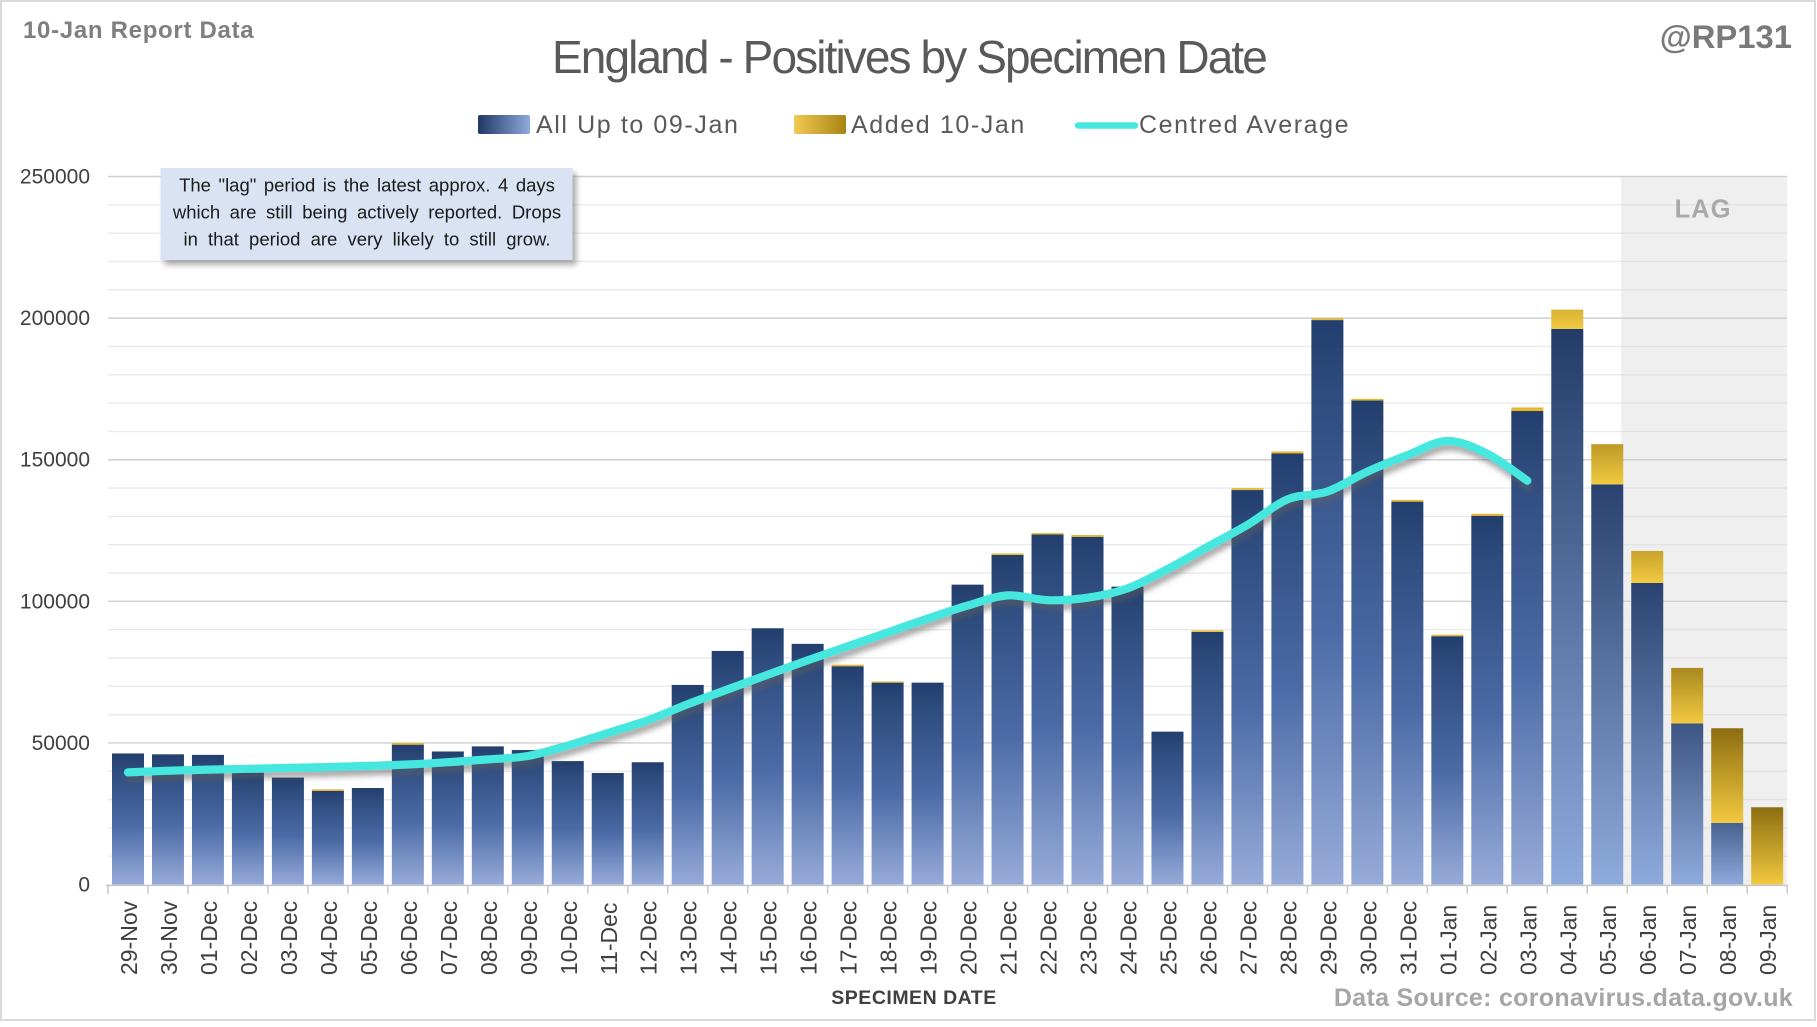  What do you see at coordinates (1408, 938) in the screenshot?
I see `svg-text: 31-Dec` at bounding box center [1408, 938].